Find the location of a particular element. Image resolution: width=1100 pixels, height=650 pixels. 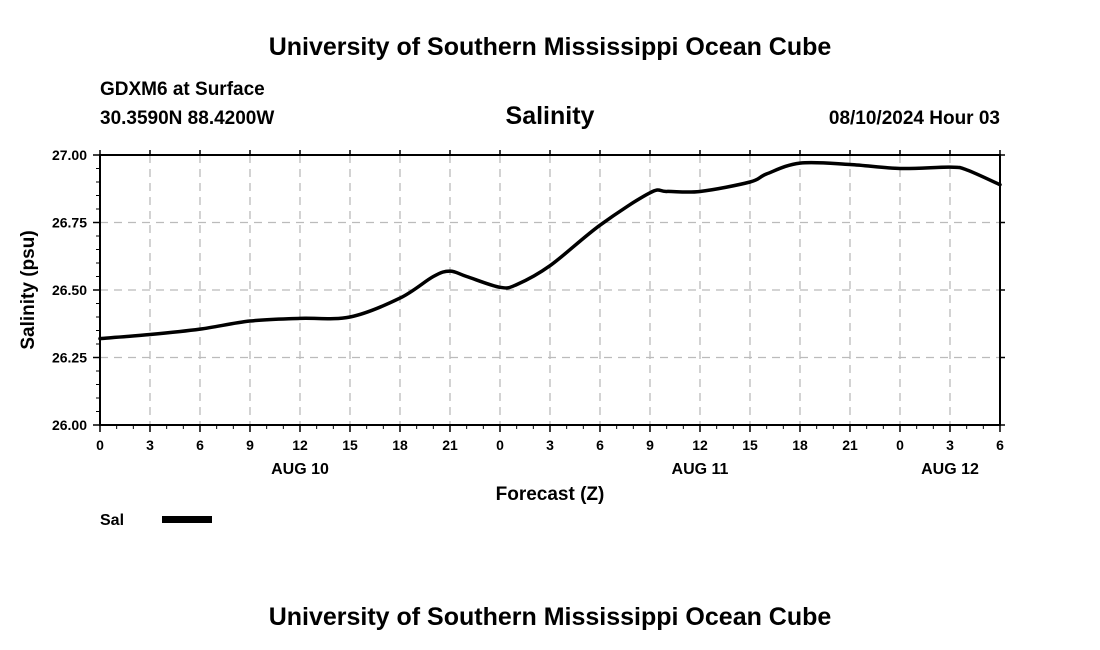

y-tick-label: 26.75 is located at coordinates (69, 223).